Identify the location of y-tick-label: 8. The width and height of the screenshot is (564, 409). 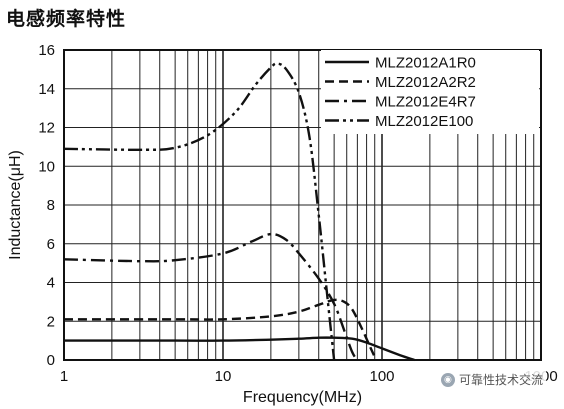
(51, 205).